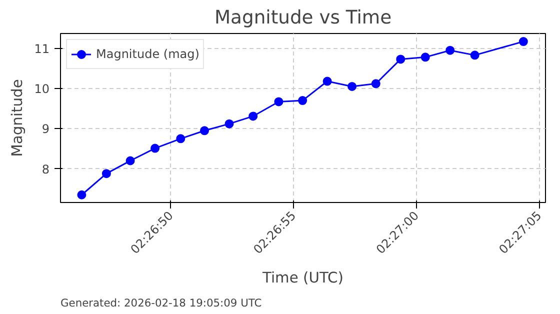 This screenshot has height=314, width=560. I want to click on y-tick-label: 8, so click(46, 169).